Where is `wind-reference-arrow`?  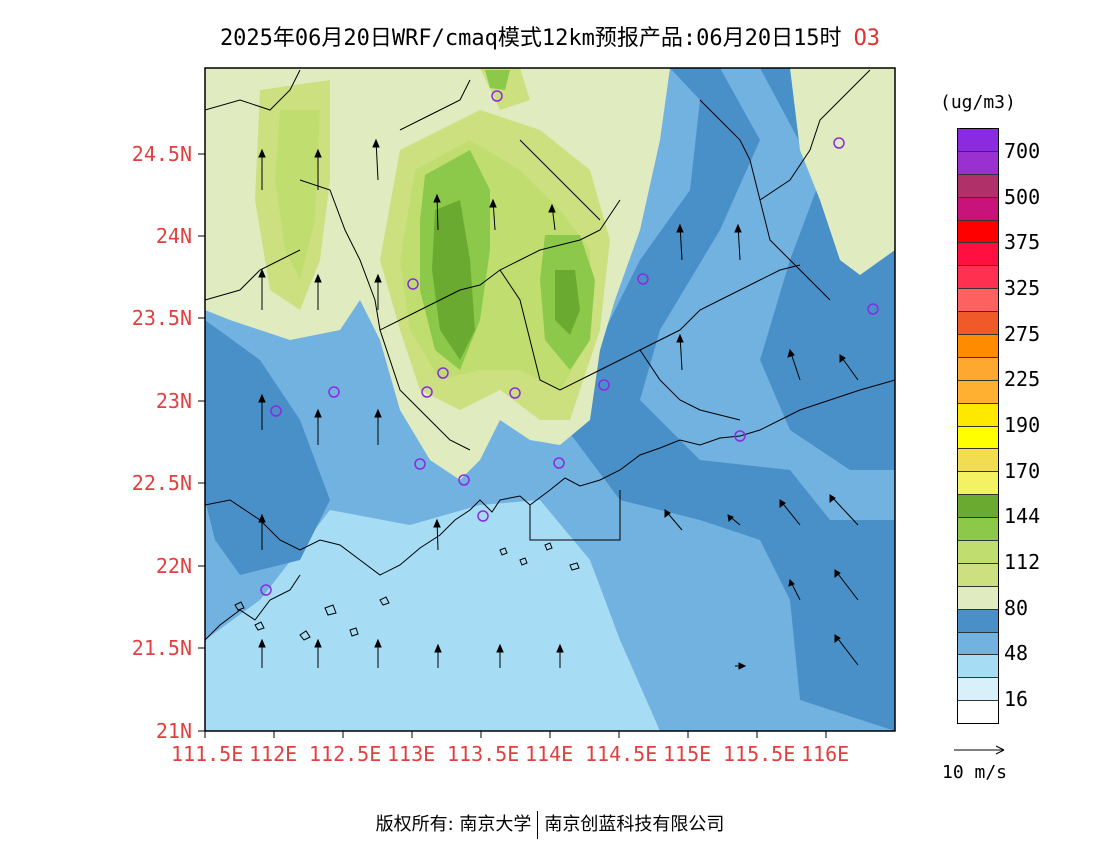
wind-reference-arrow is located at coordinates (979, 750).